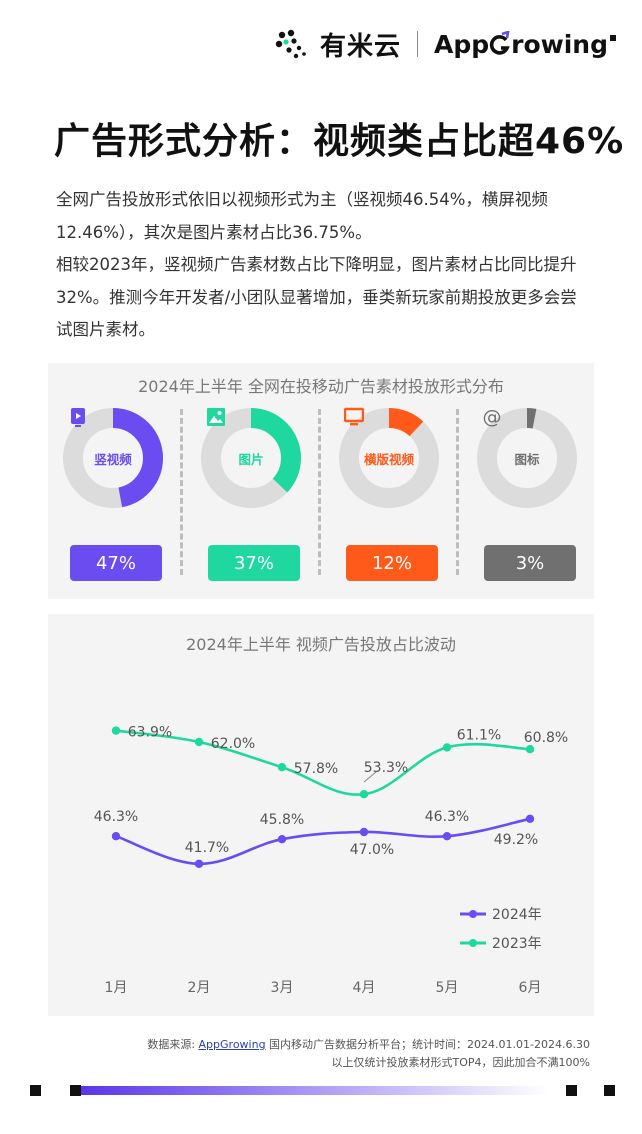  What do you see at coordinates (372, 850) in the screenshot?
I see `data-label: 47.0%` at bounding box center [372, 850].